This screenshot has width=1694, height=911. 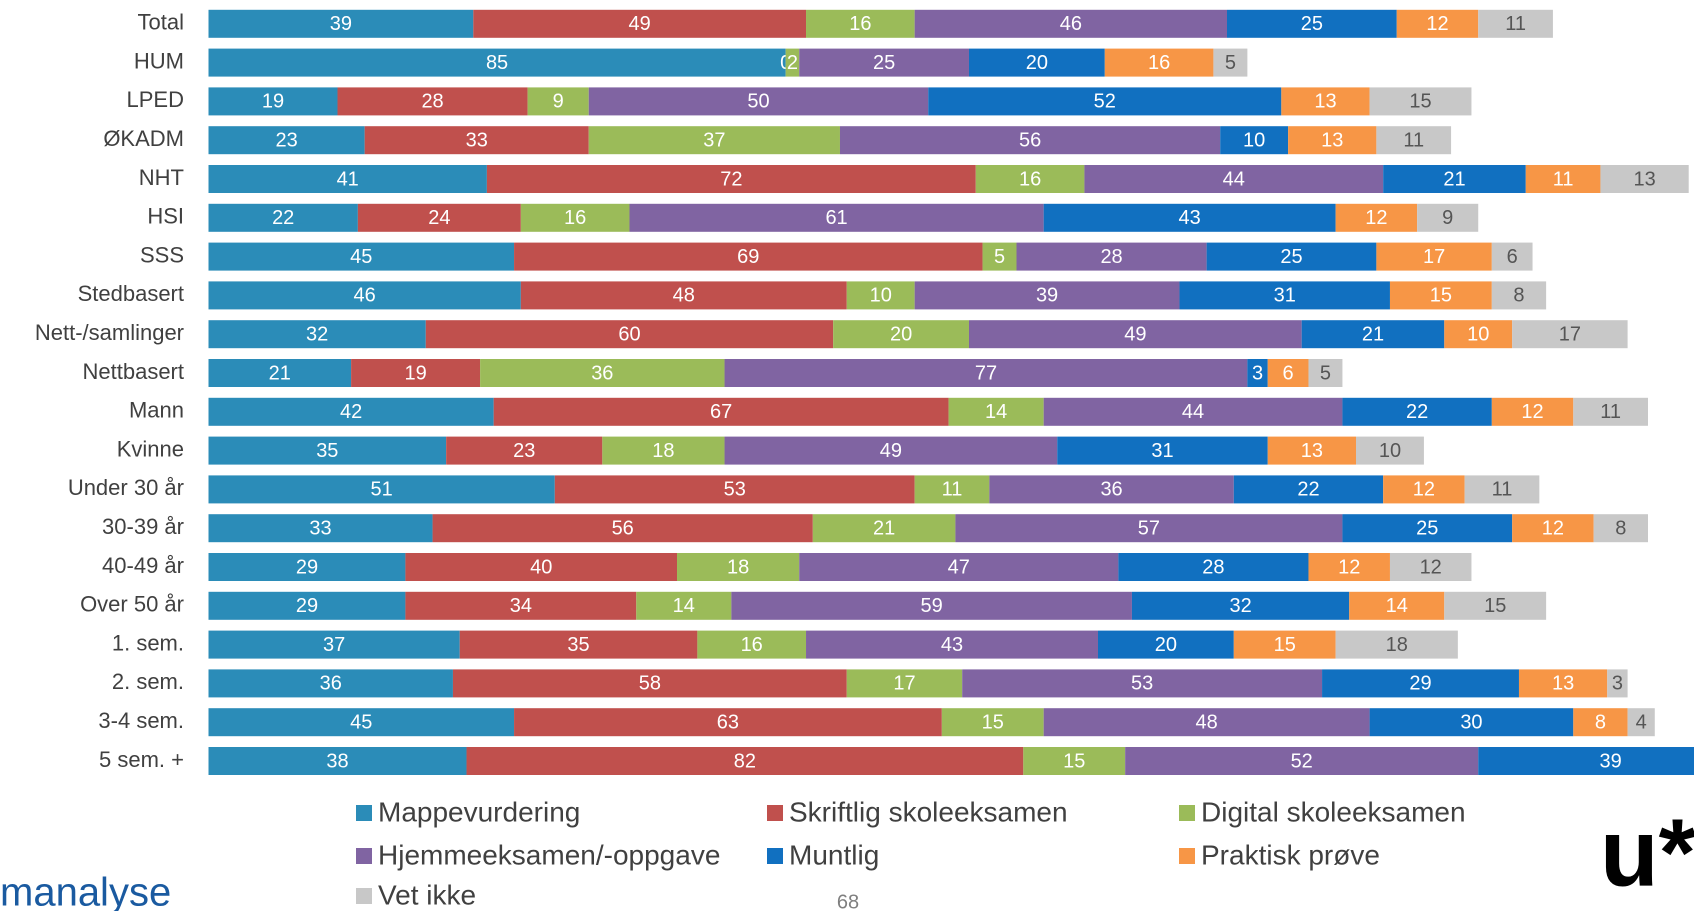 I want to click on value-label: 58, so click(x=650, y=684).